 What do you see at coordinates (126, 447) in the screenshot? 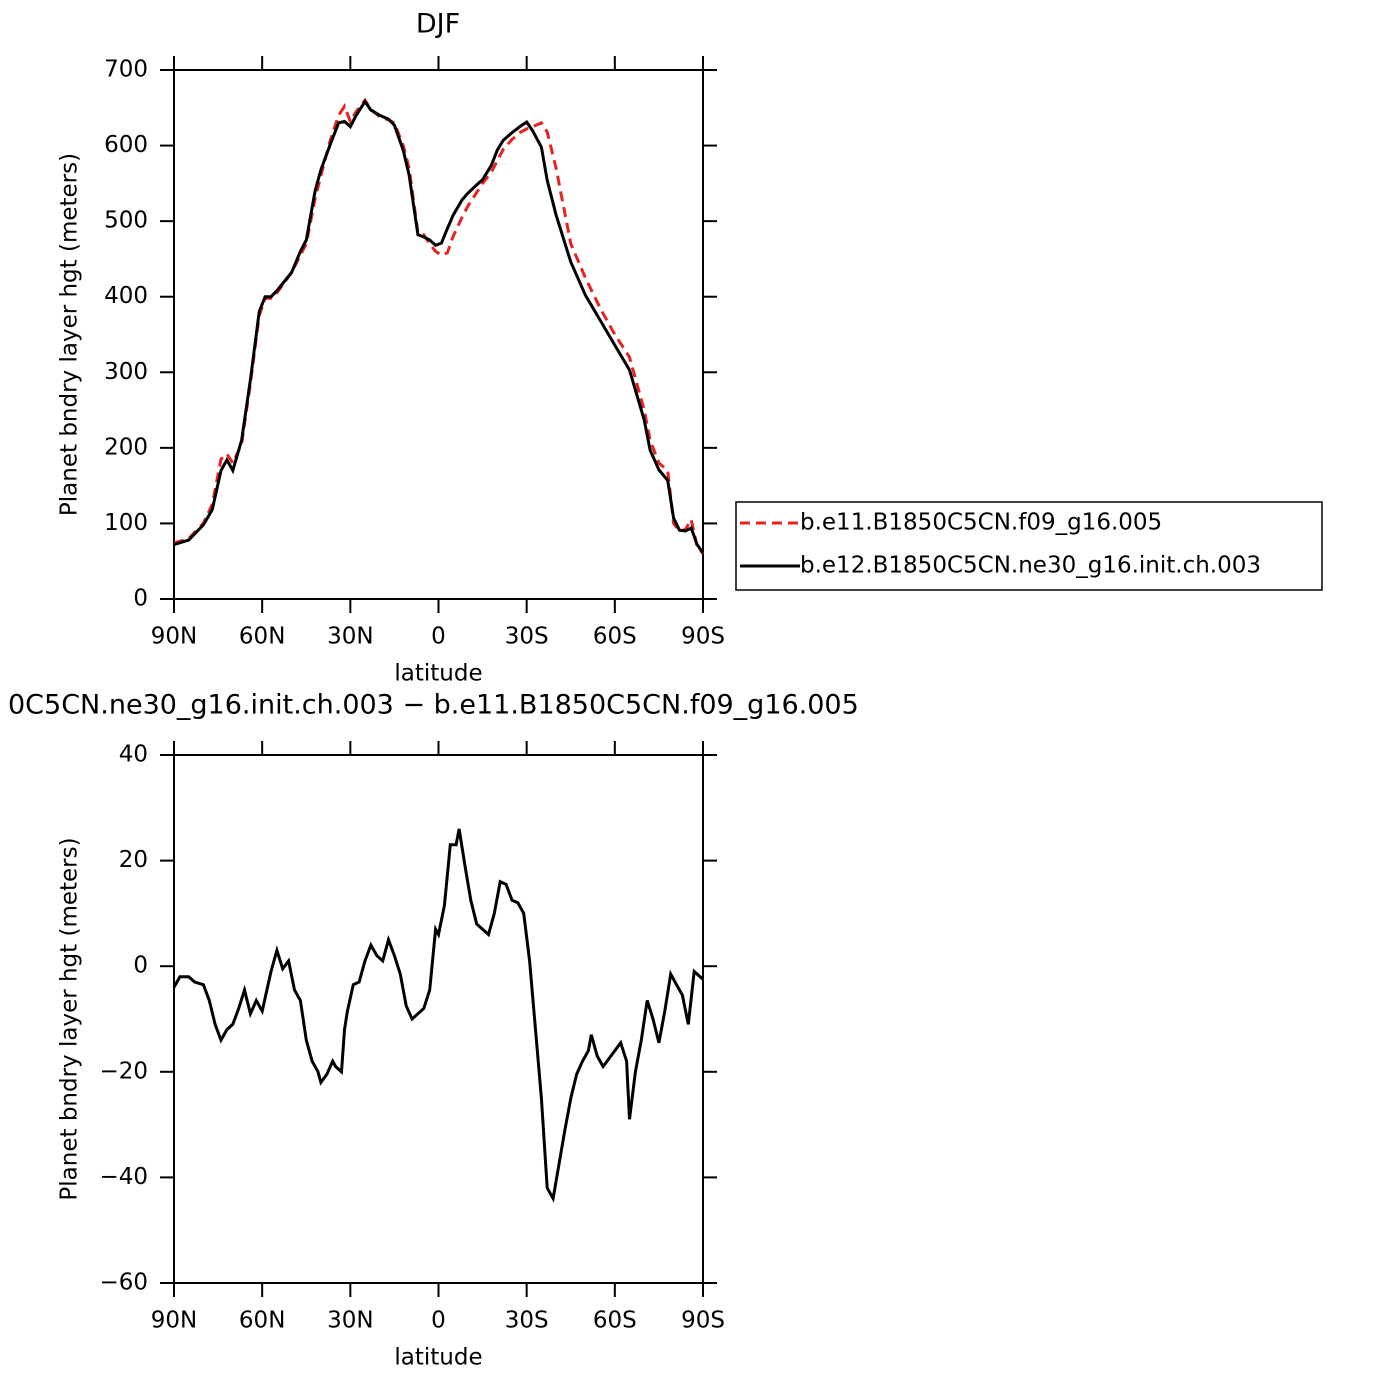
I see `y-tick-label: 200` at bounding box center [126, 447].